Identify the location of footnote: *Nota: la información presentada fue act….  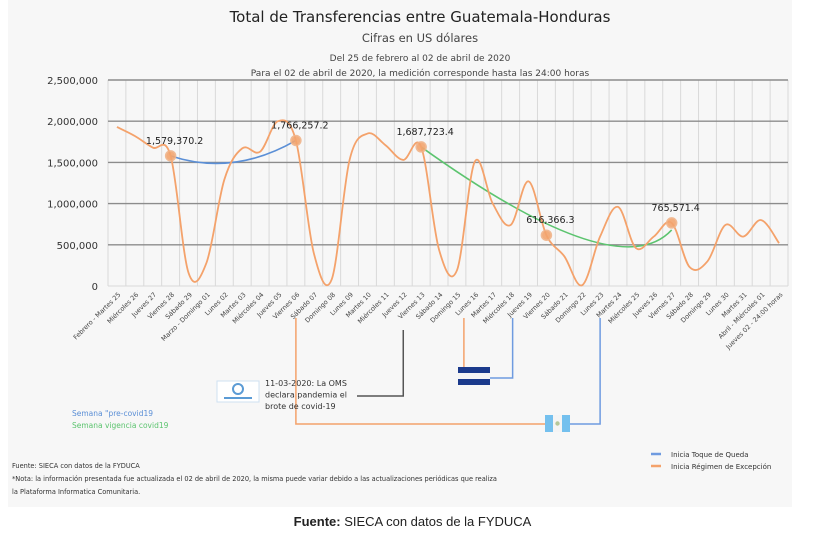
(254, 479).